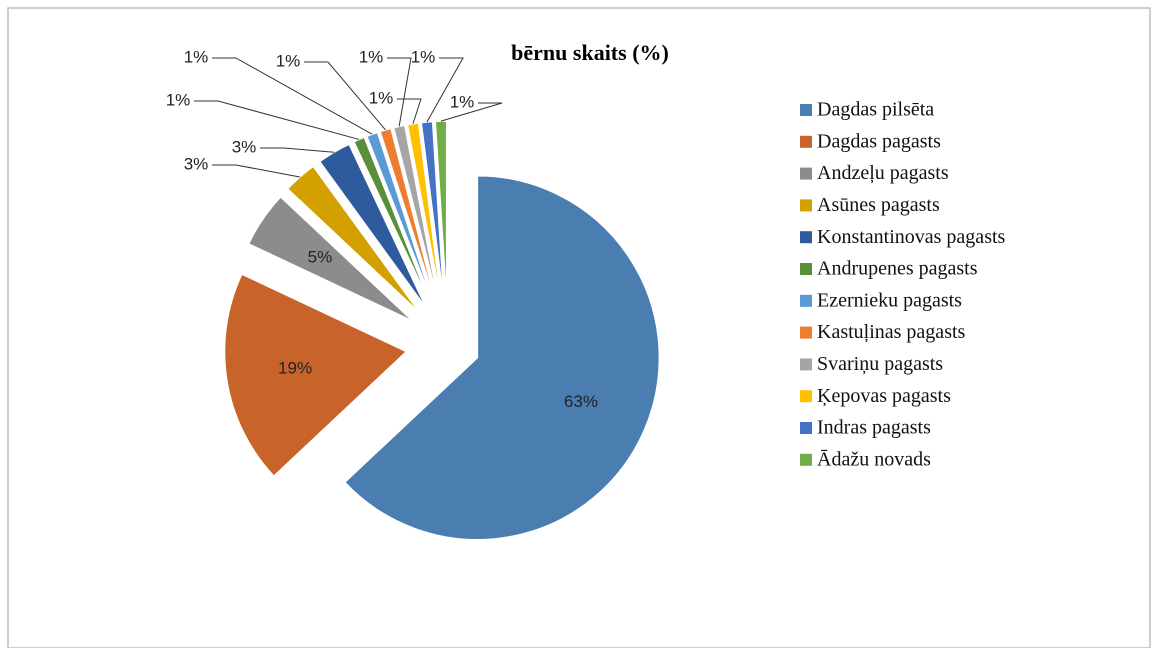 This screenshot has height=648, width=1158. I want to click on data-label: 63%, so click(581, 401).